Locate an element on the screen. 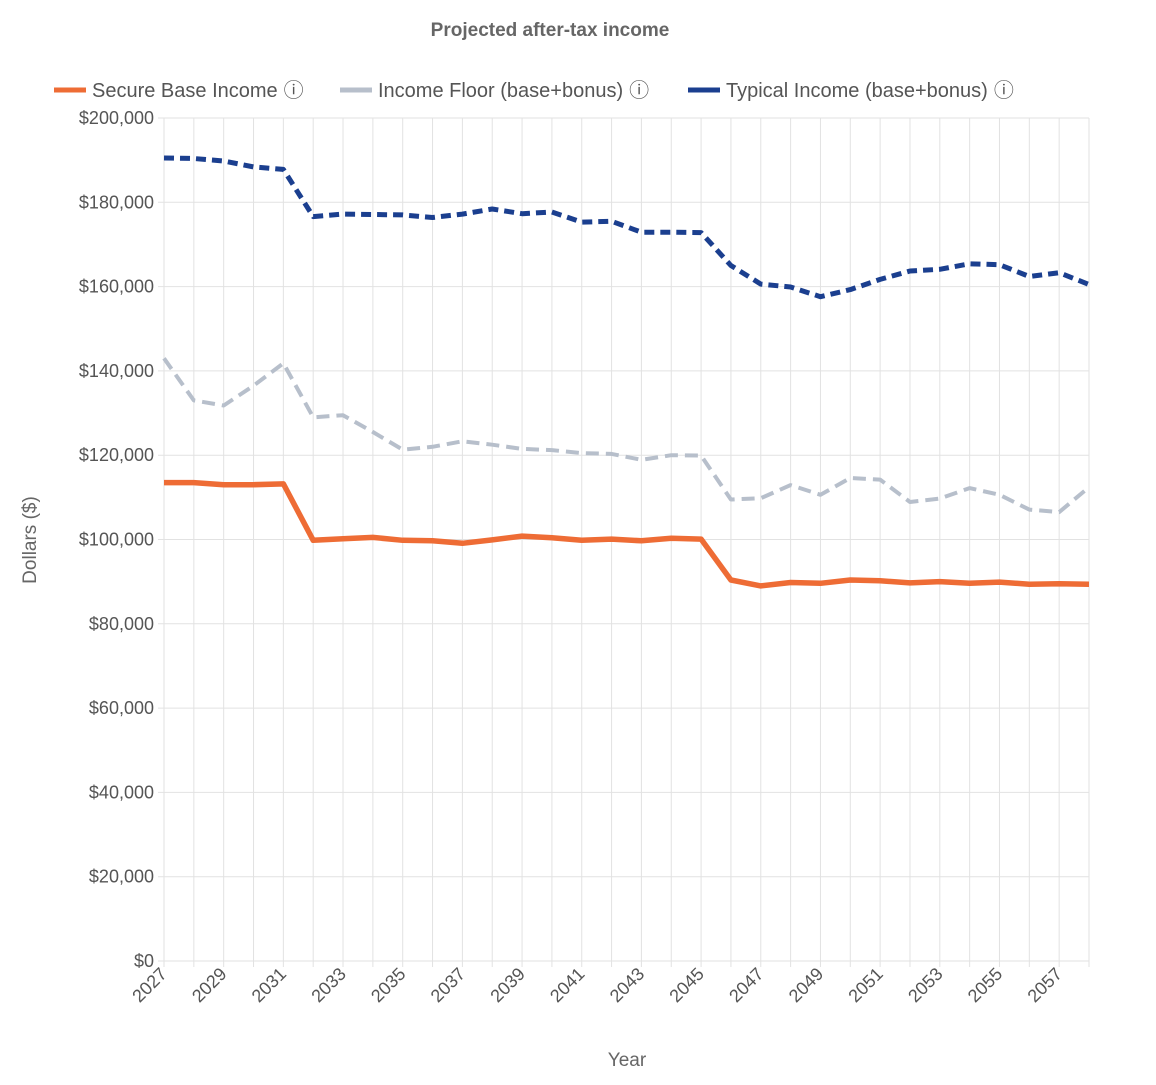 The image size is (1156, 1085). y-tick-label: $0 is located at coordinates (144, 961).